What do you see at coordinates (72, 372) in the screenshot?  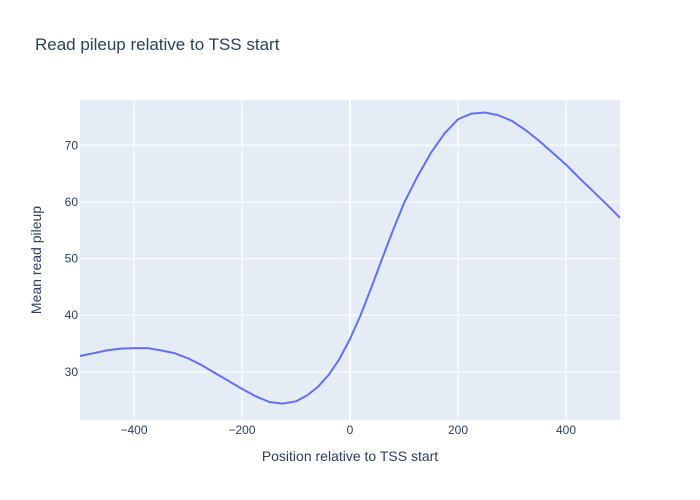 I see `y-tick-label: 30` at bounding box center [72, 372].